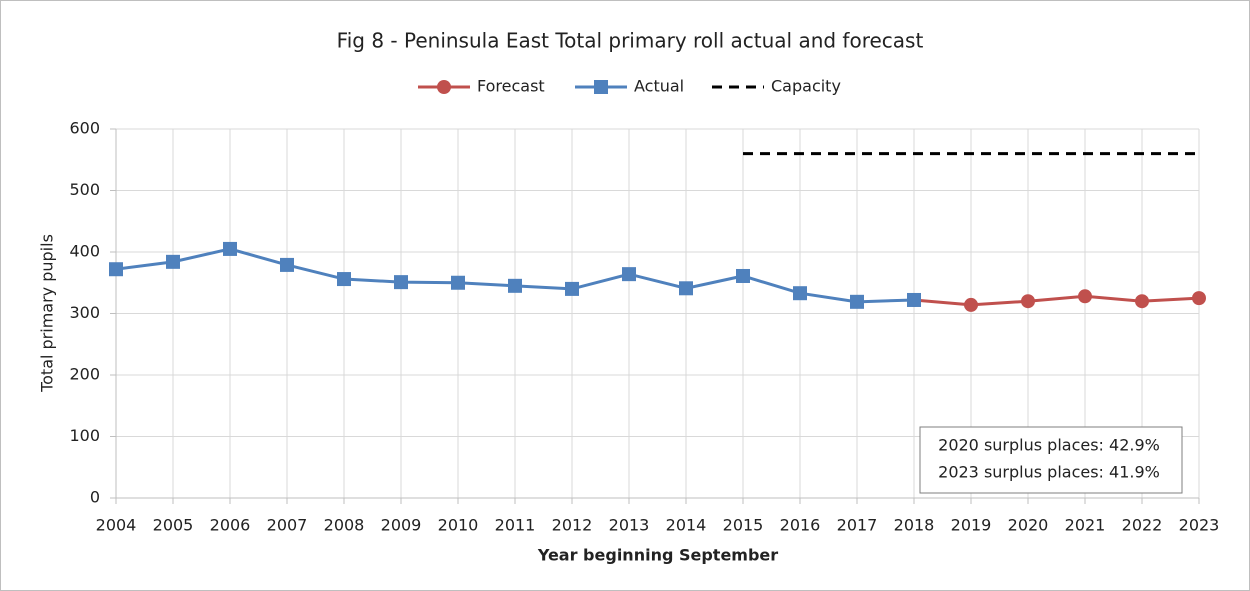  What do you see at coordinates (629, 525) in the screenshot?
I see `x-tick-label: 2013` at bounding box center [629, 525].